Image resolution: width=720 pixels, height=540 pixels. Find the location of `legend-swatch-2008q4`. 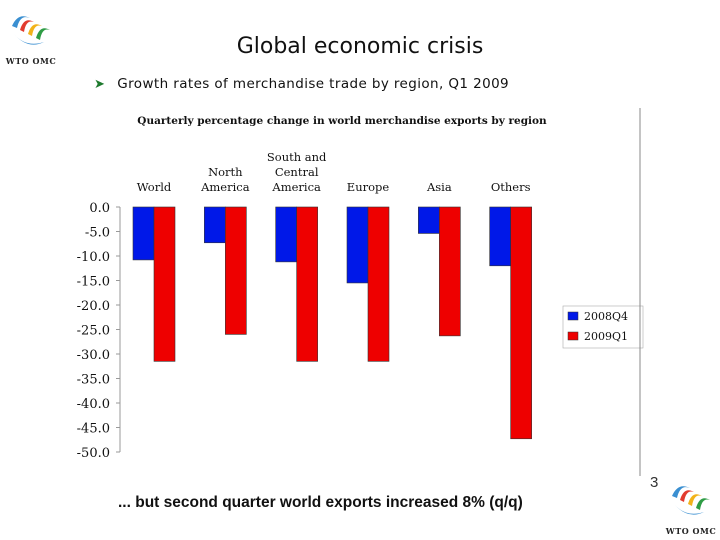

legend-swatch-2008q4 is located at coordinates (573, 316).